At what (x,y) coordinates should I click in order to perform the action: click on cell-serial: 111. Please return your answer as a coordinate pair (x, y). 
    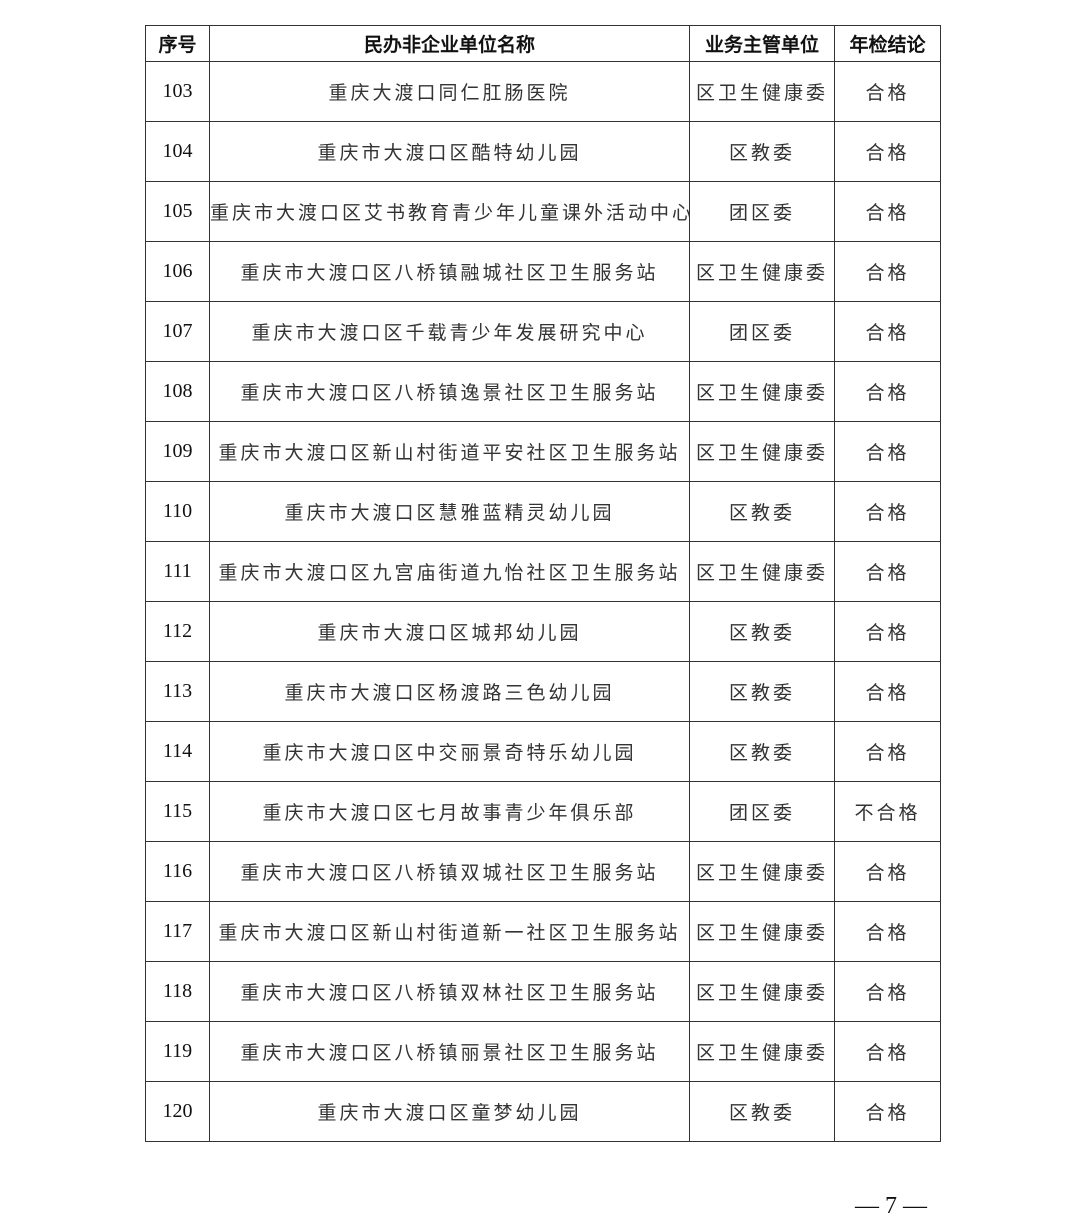
    Looking at the image, I should click on (177, 571).